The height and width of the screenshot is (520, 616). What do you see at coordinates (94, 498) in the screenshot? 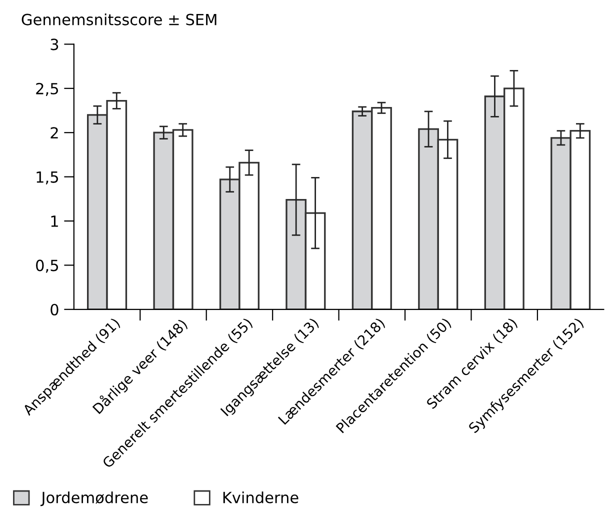
I see `legend-label: Jordemødrene` at bounding box center [94, 498].